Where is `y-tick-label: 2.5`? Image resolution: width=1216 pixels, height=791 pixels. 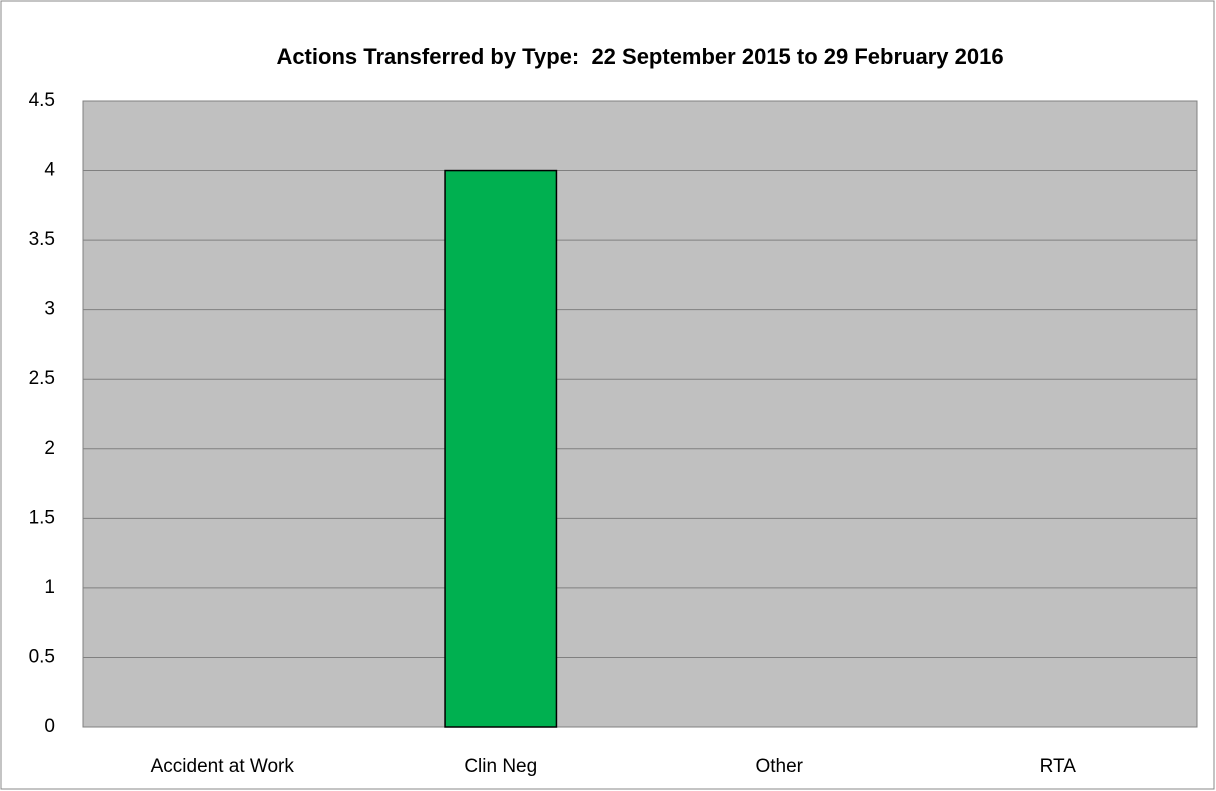 y-tick-label: 2.5 is located at coordinates (42, 378).